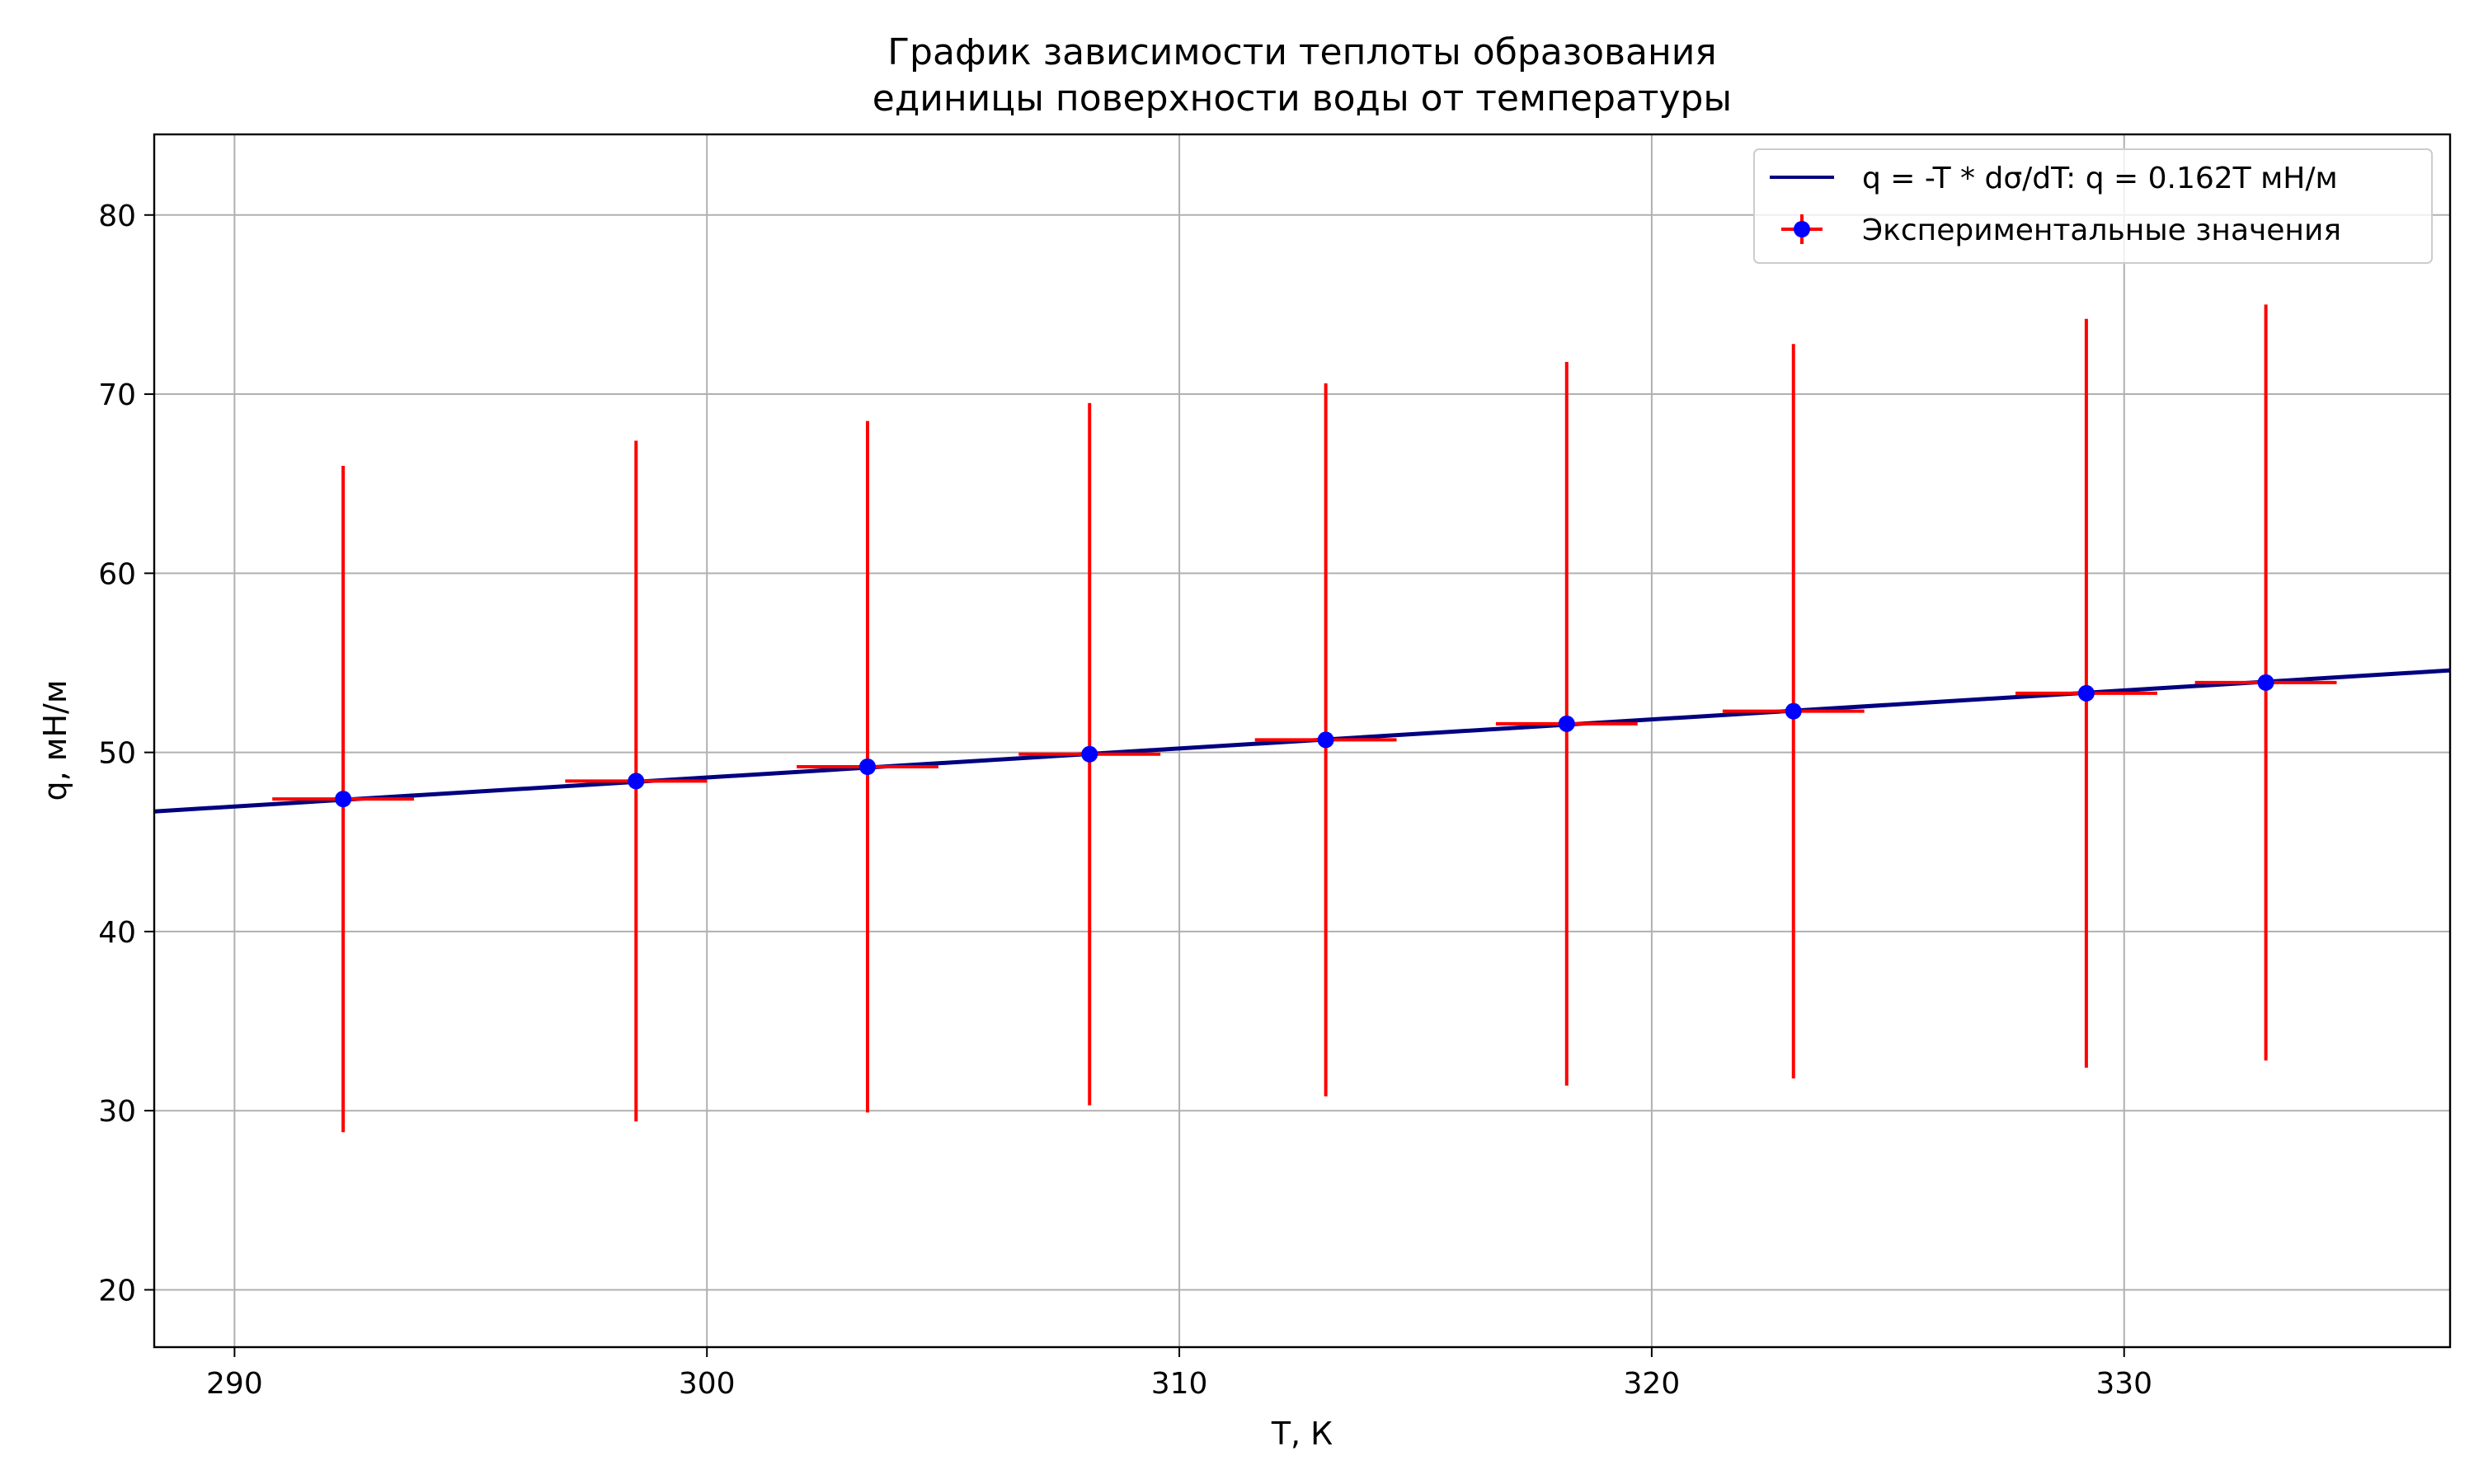 The image size is (2474, 1484). I want to click on x-tick-label: 290, so click(234, 1384).